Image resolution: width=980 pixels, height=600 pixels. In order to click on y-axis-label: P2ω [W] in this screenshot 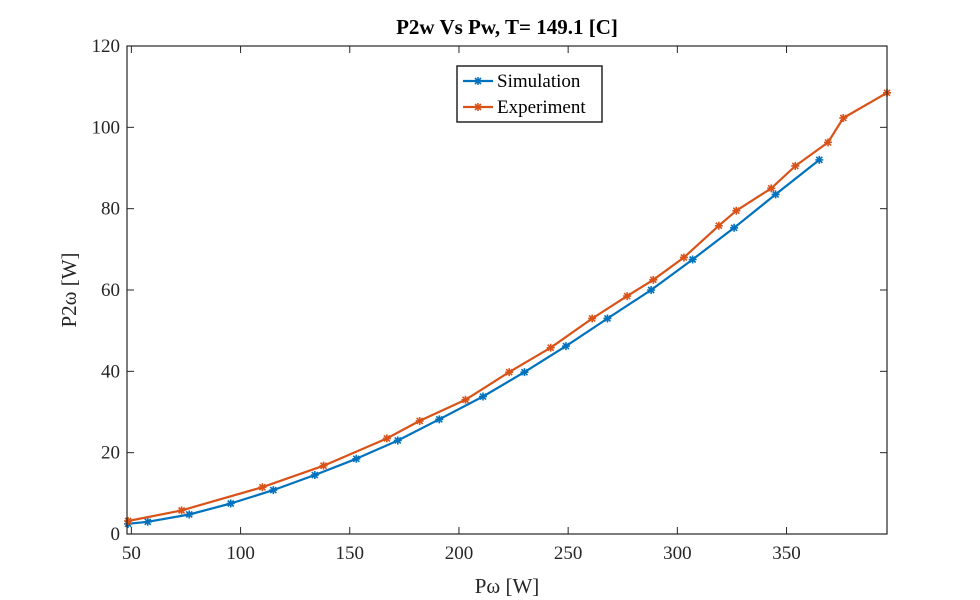, I will do `click(69, 289)`.